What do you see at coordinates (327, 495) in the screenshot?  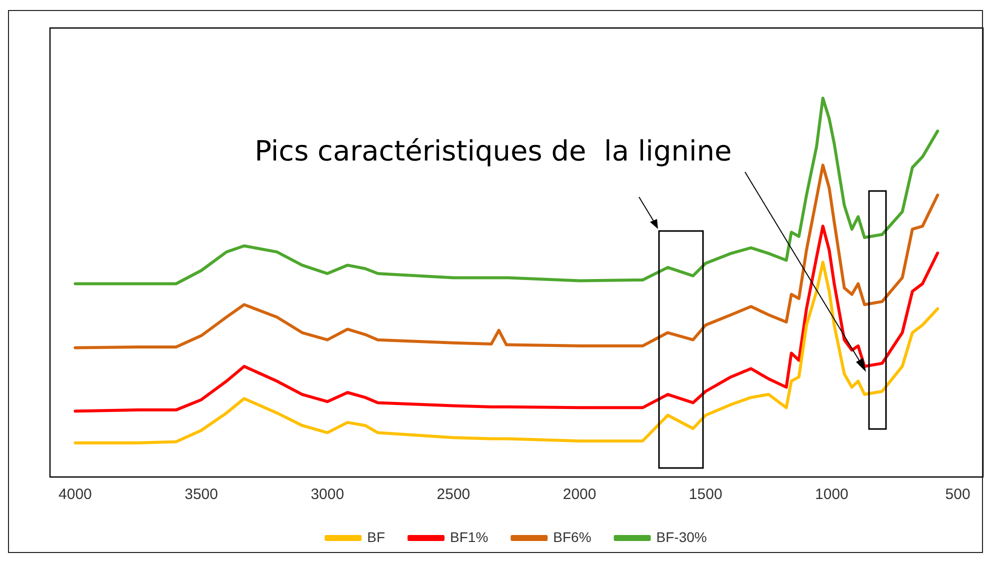 I see `x-tick-label: 3000` at bounding box center [327, 495].